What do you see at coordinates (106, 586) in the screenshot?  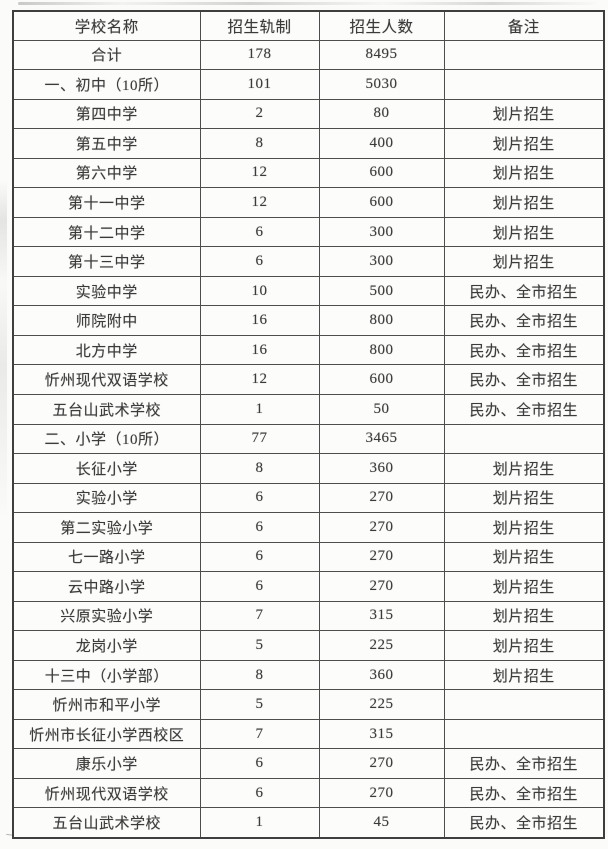 I see `cell-school-name: 云中路小学` at bounding box center [106, 586].